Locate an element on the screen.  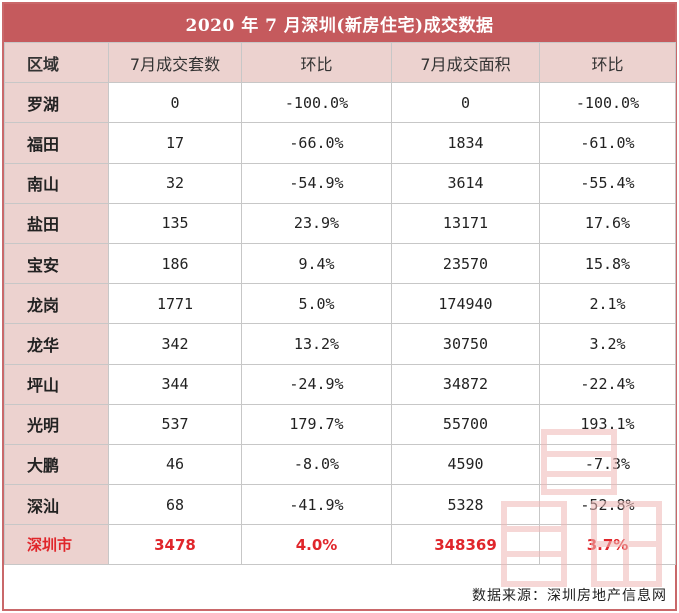
table-row: 大鹏 46 -8.0% 4590 -7.3% is located at coordinates (340, 464).